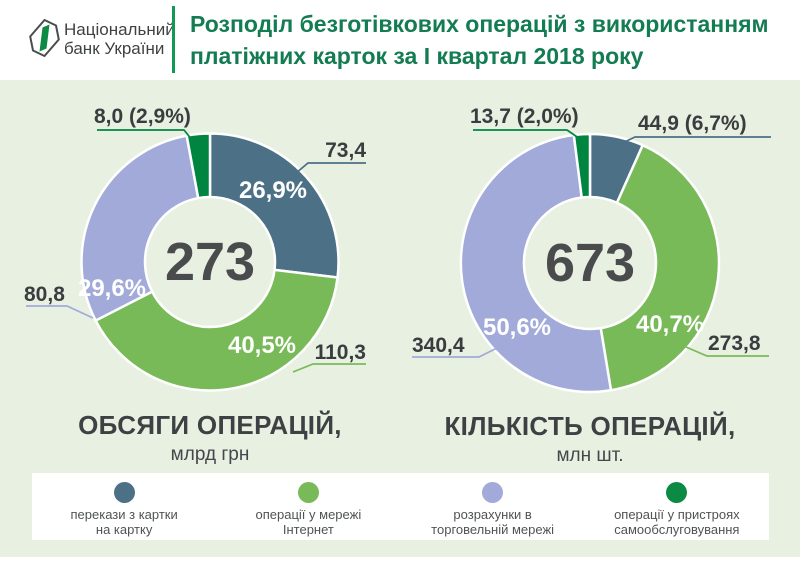 This screenshot has height=566, width=800. I want to click on legend-label-line: операції у пристроях, so click(677, 514).